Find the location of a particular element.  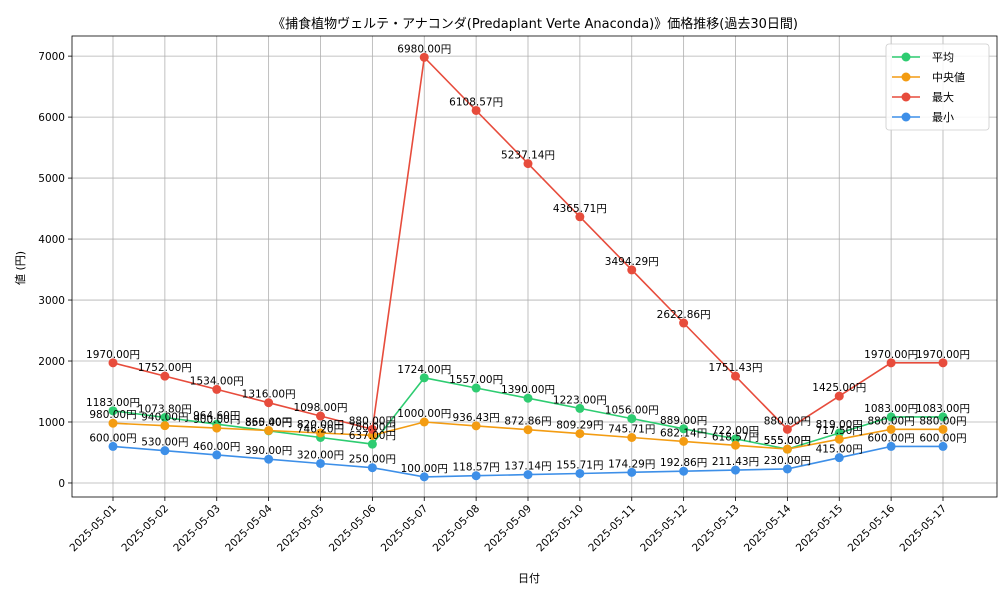

x-tick-label: 2025-05-03 is located at coordinates (197, 529).